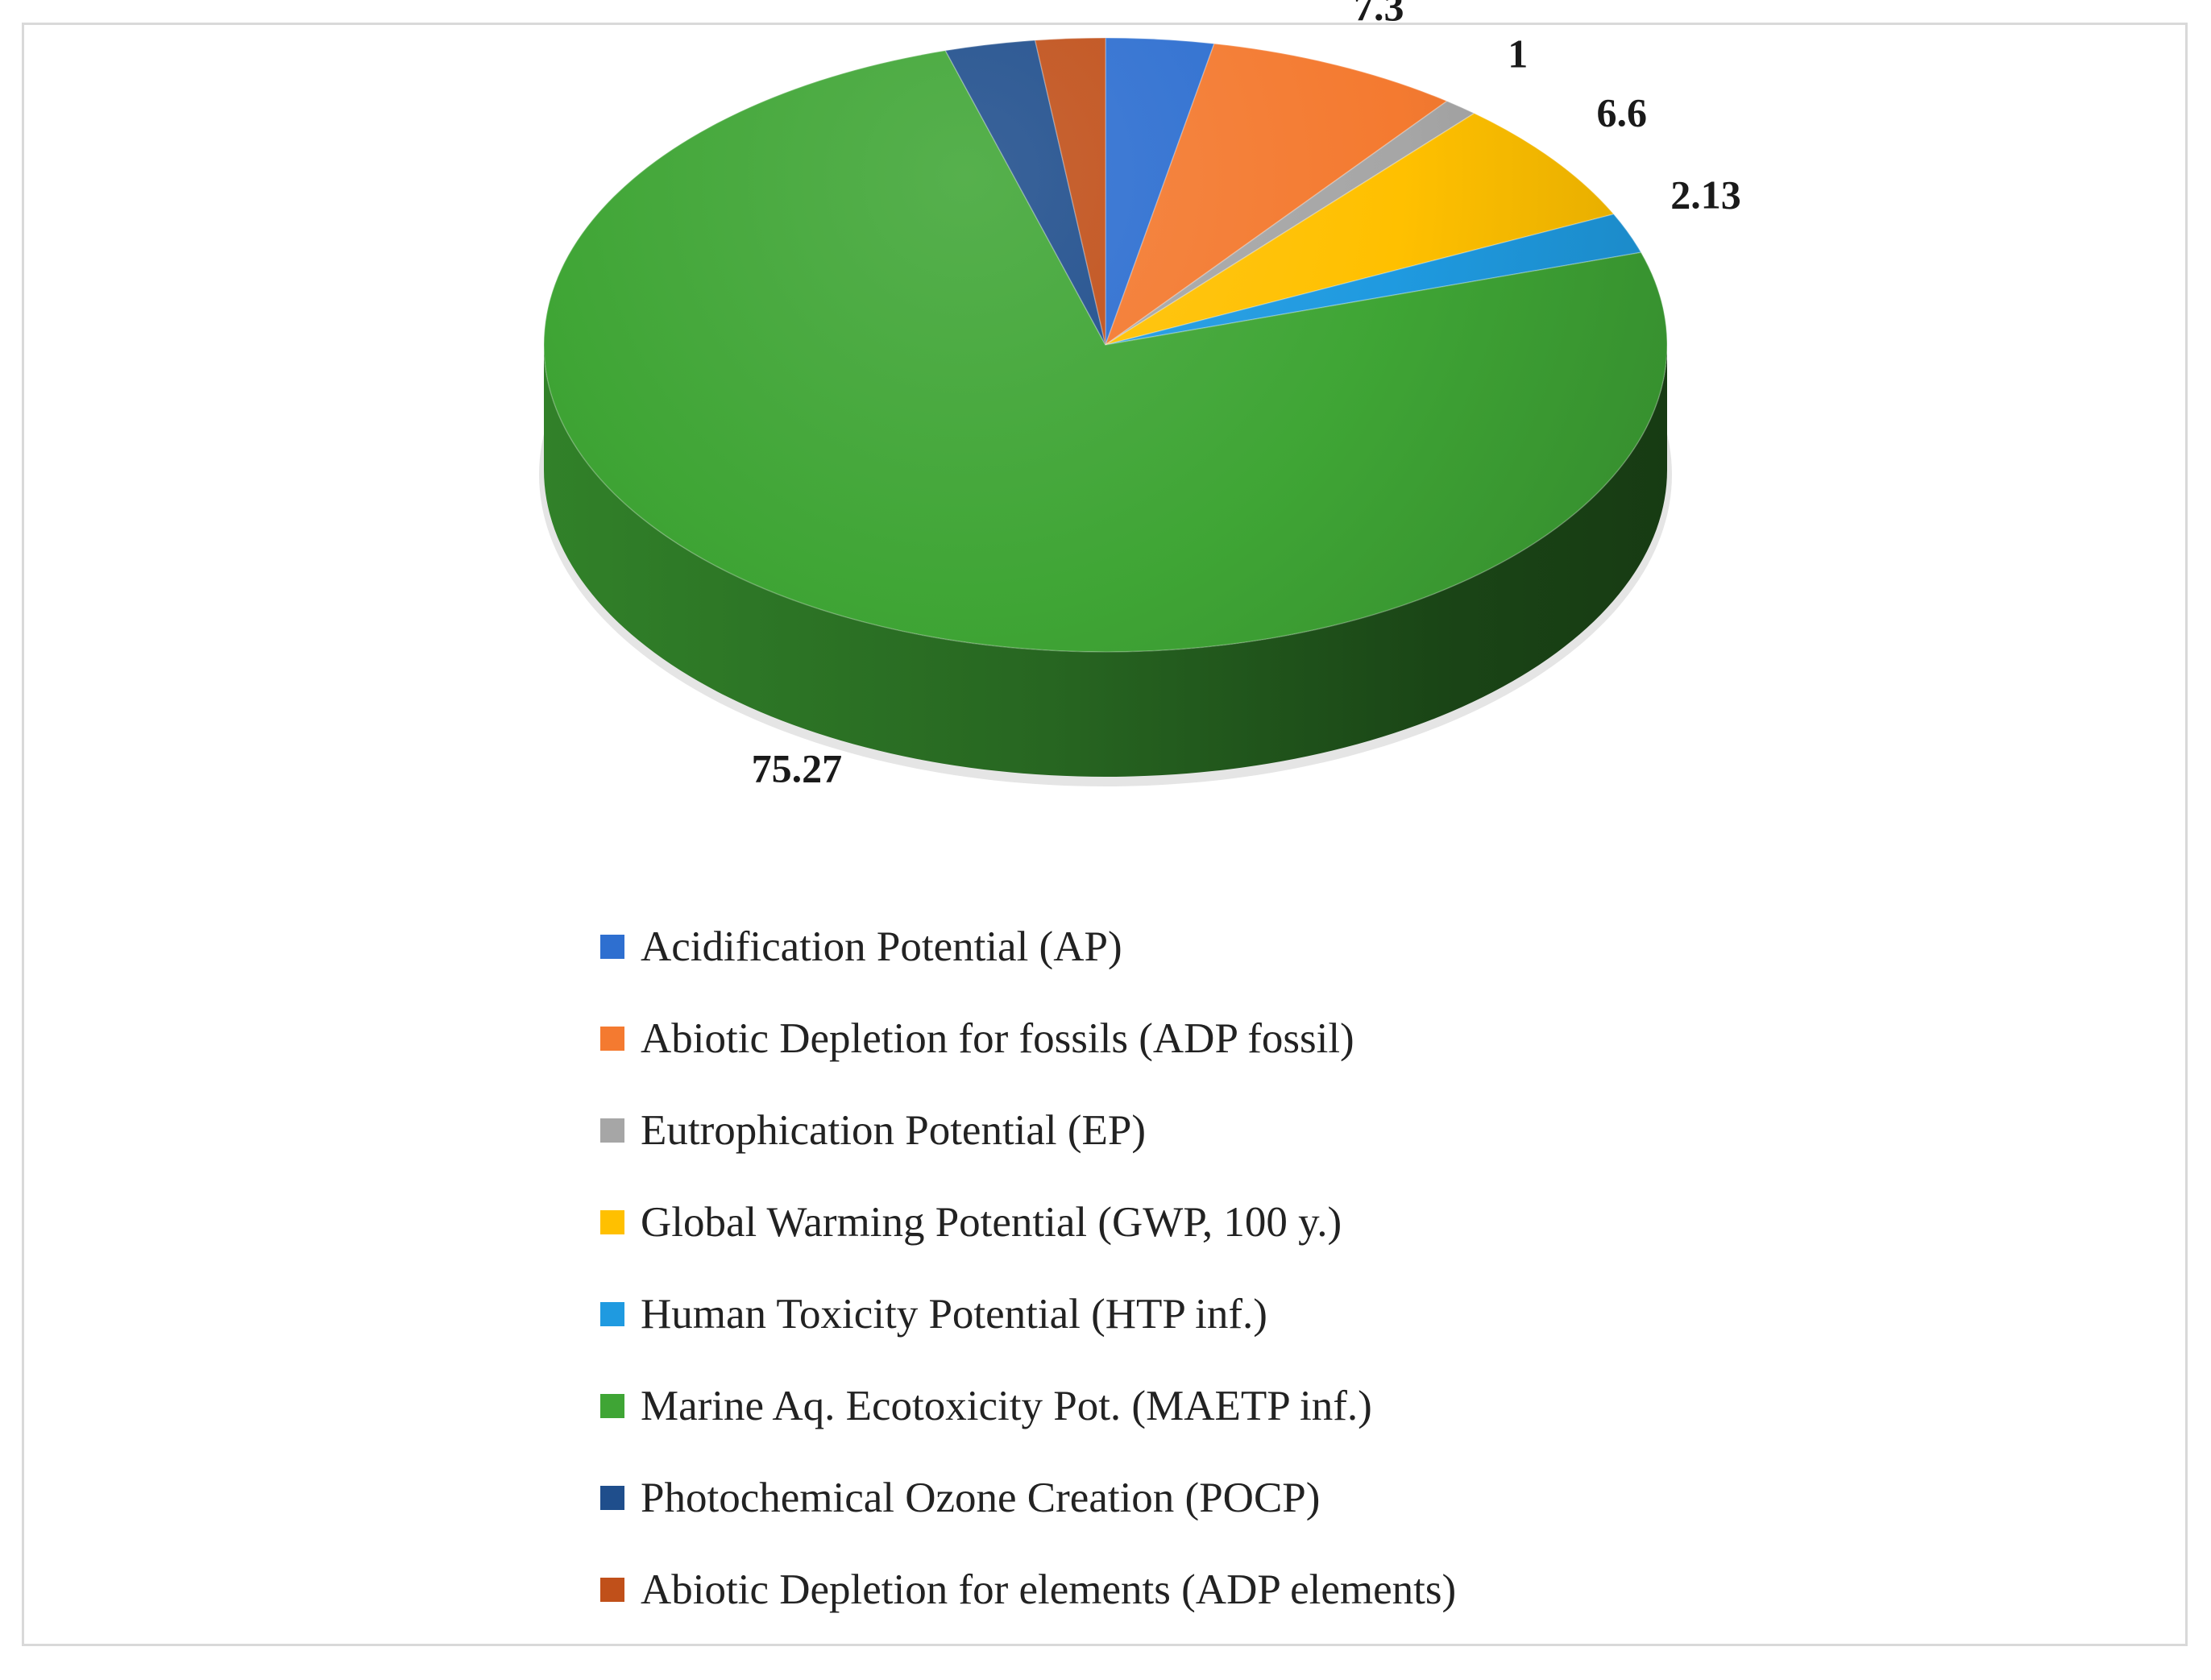 Image resolution: width=2211 pixels, height=1680 pixels. I want to click on legend-item-maetp: Marine Aq. Ecotoxicity Pot. (MAETP inf.), so click(1204, 1406).